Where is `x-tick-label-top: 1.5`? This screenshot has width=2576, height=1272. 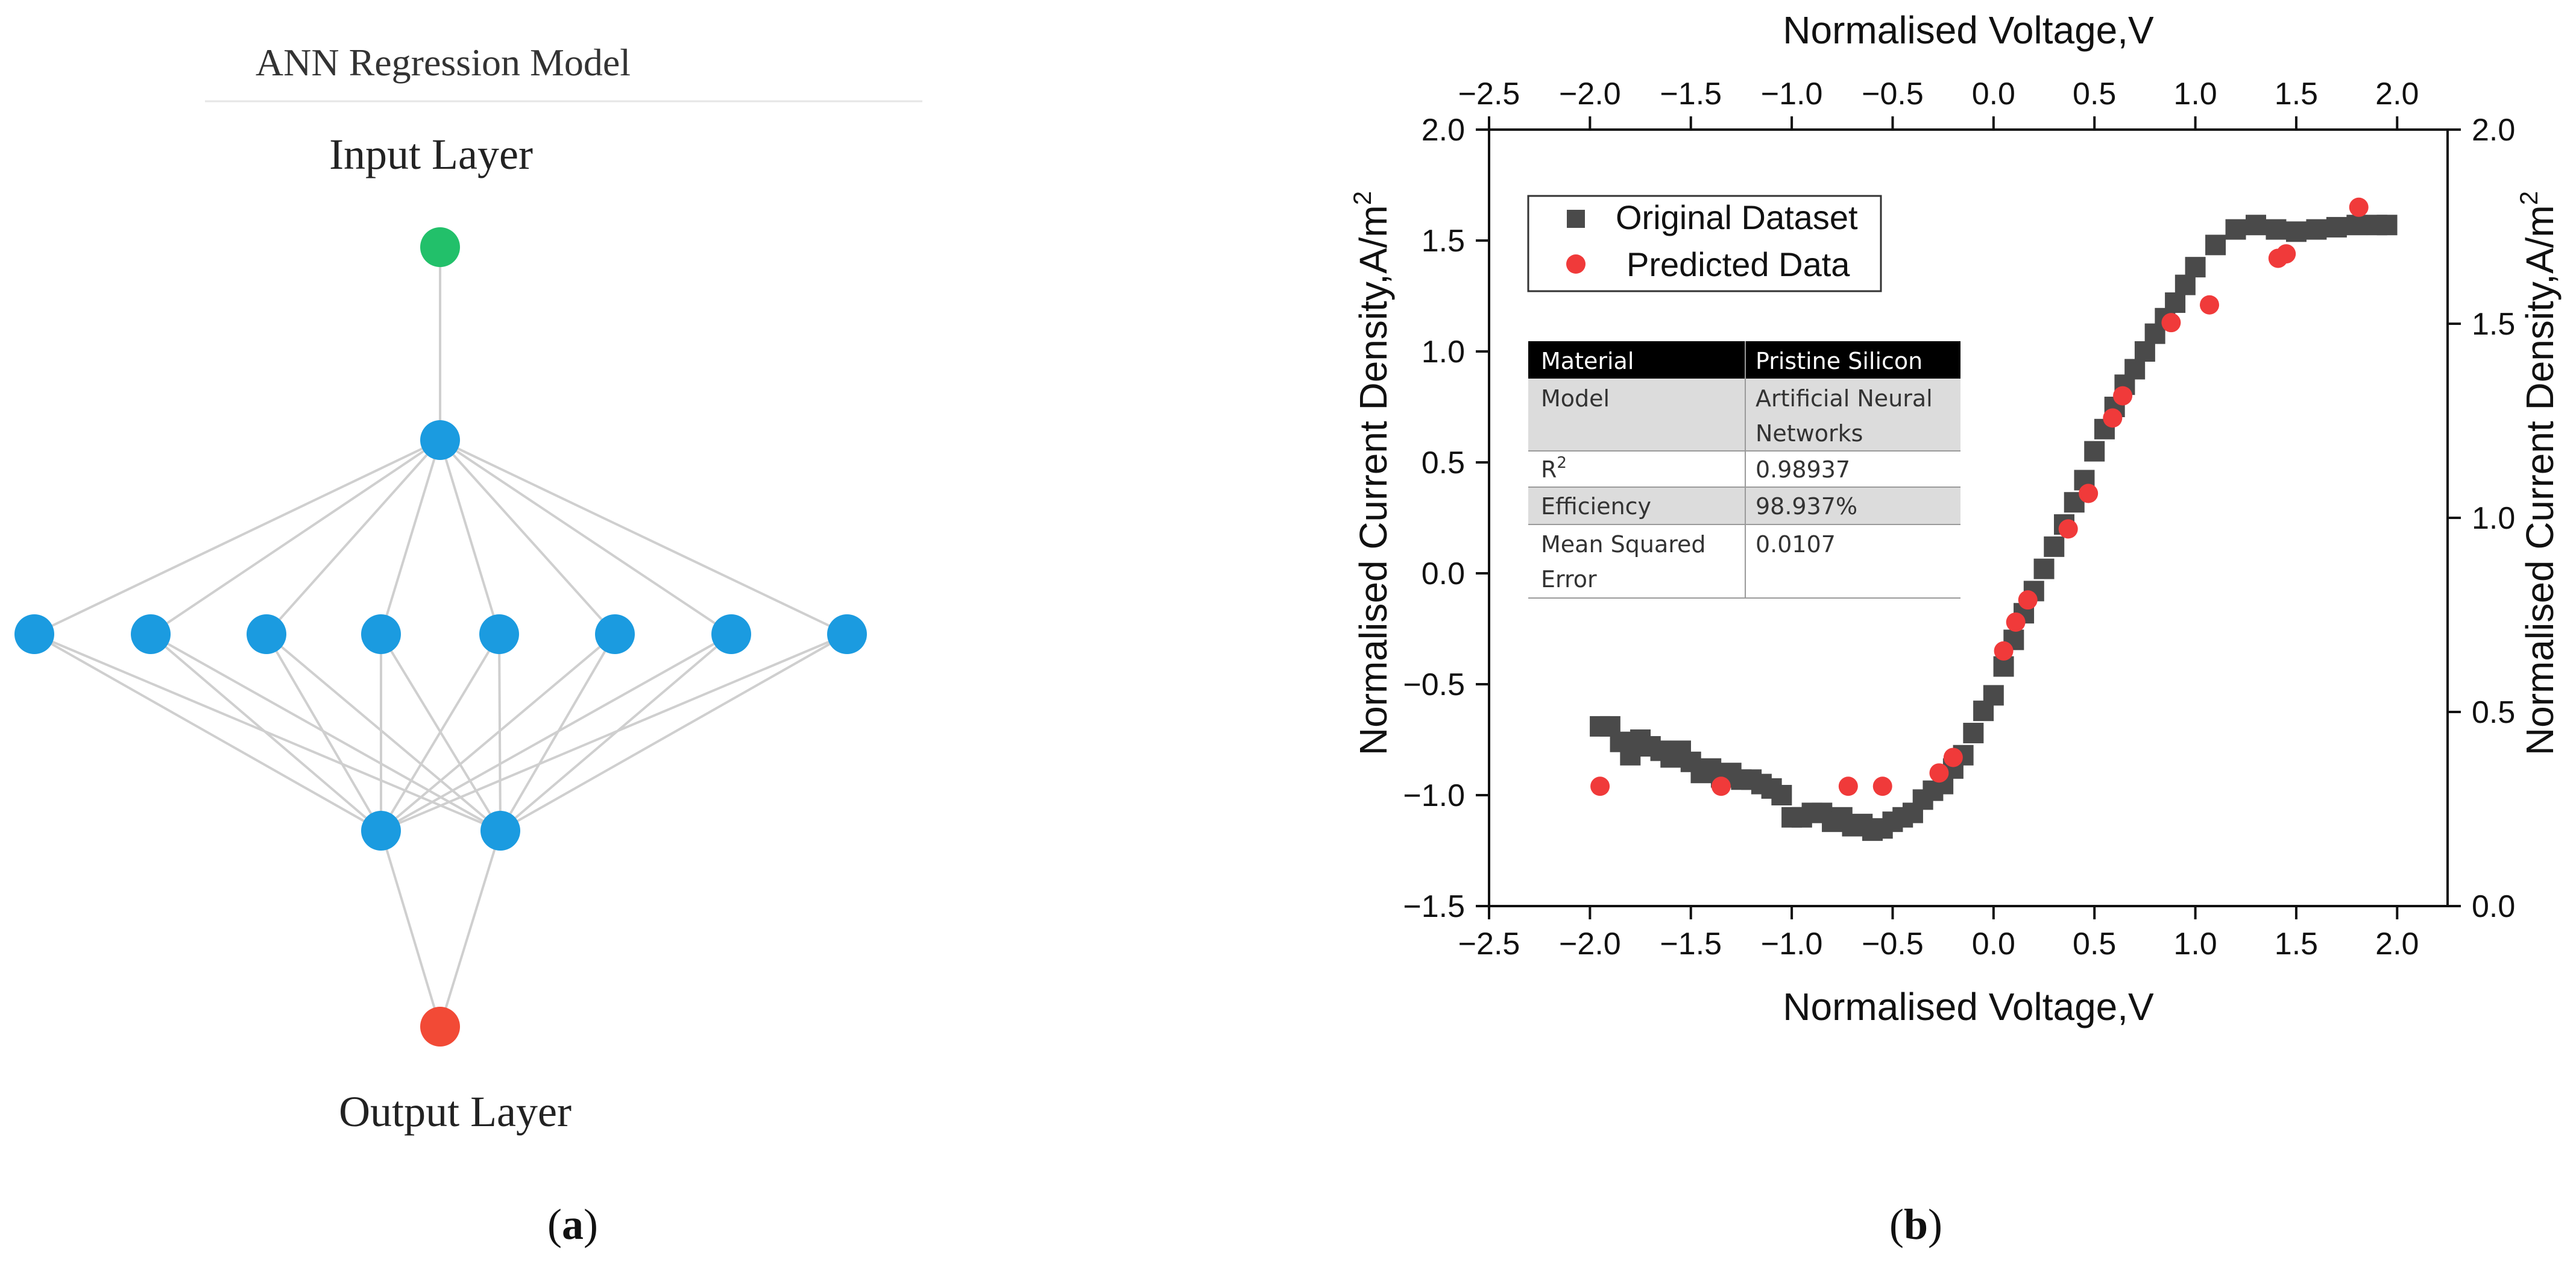 x-tick-label-top: 1.5 is located at coordinates (2296, 94).